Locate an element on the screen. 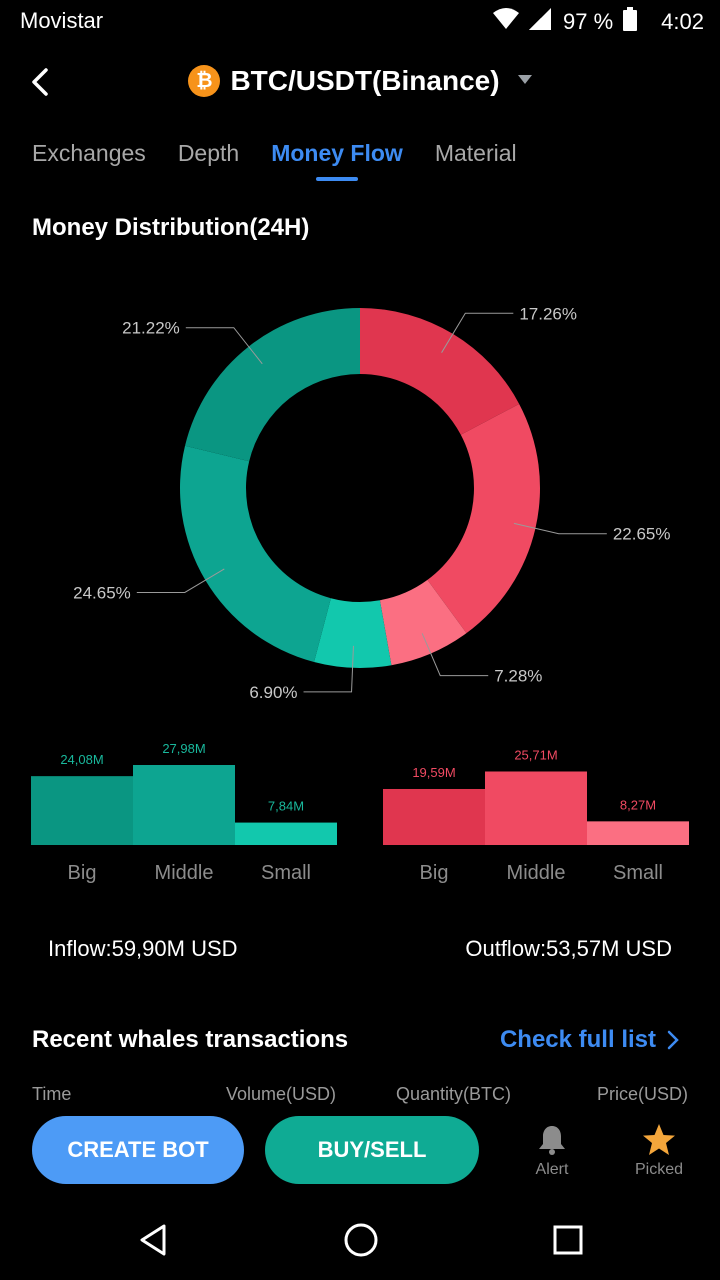  square-recents-icon is located at coordinates (568, 1240).